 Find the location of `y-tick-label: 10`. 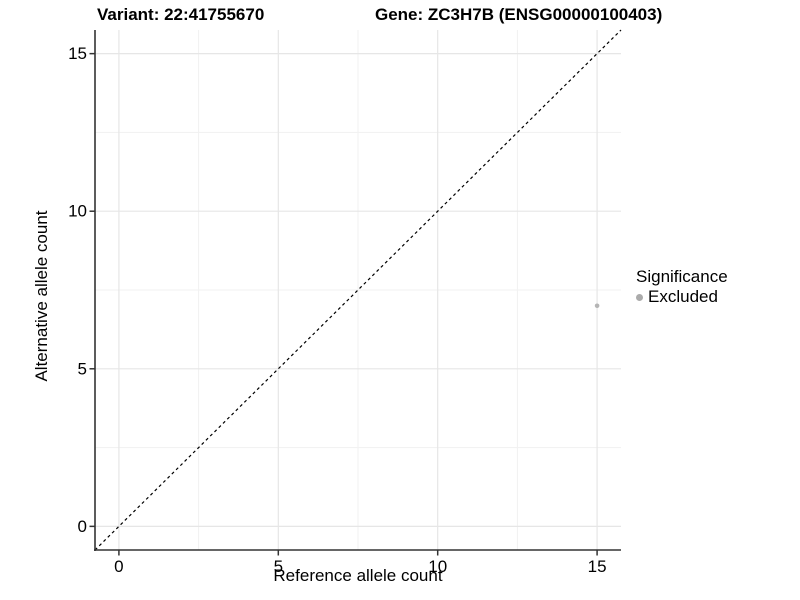

y-tick-label: 10 is located at coordinates (77, 211).